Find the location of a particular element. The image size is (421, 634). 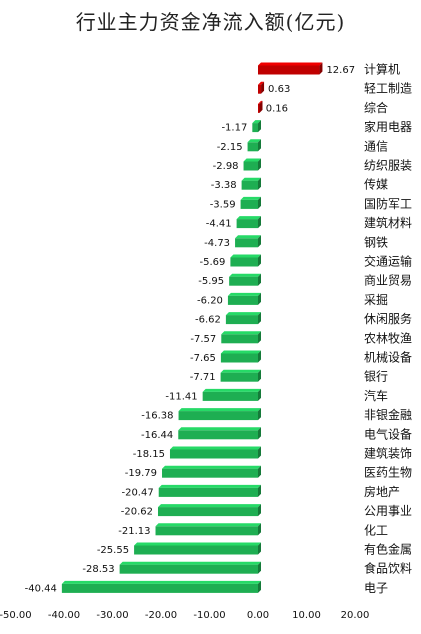

category-label: 休闲服务 is located at coordinates (388, 318).